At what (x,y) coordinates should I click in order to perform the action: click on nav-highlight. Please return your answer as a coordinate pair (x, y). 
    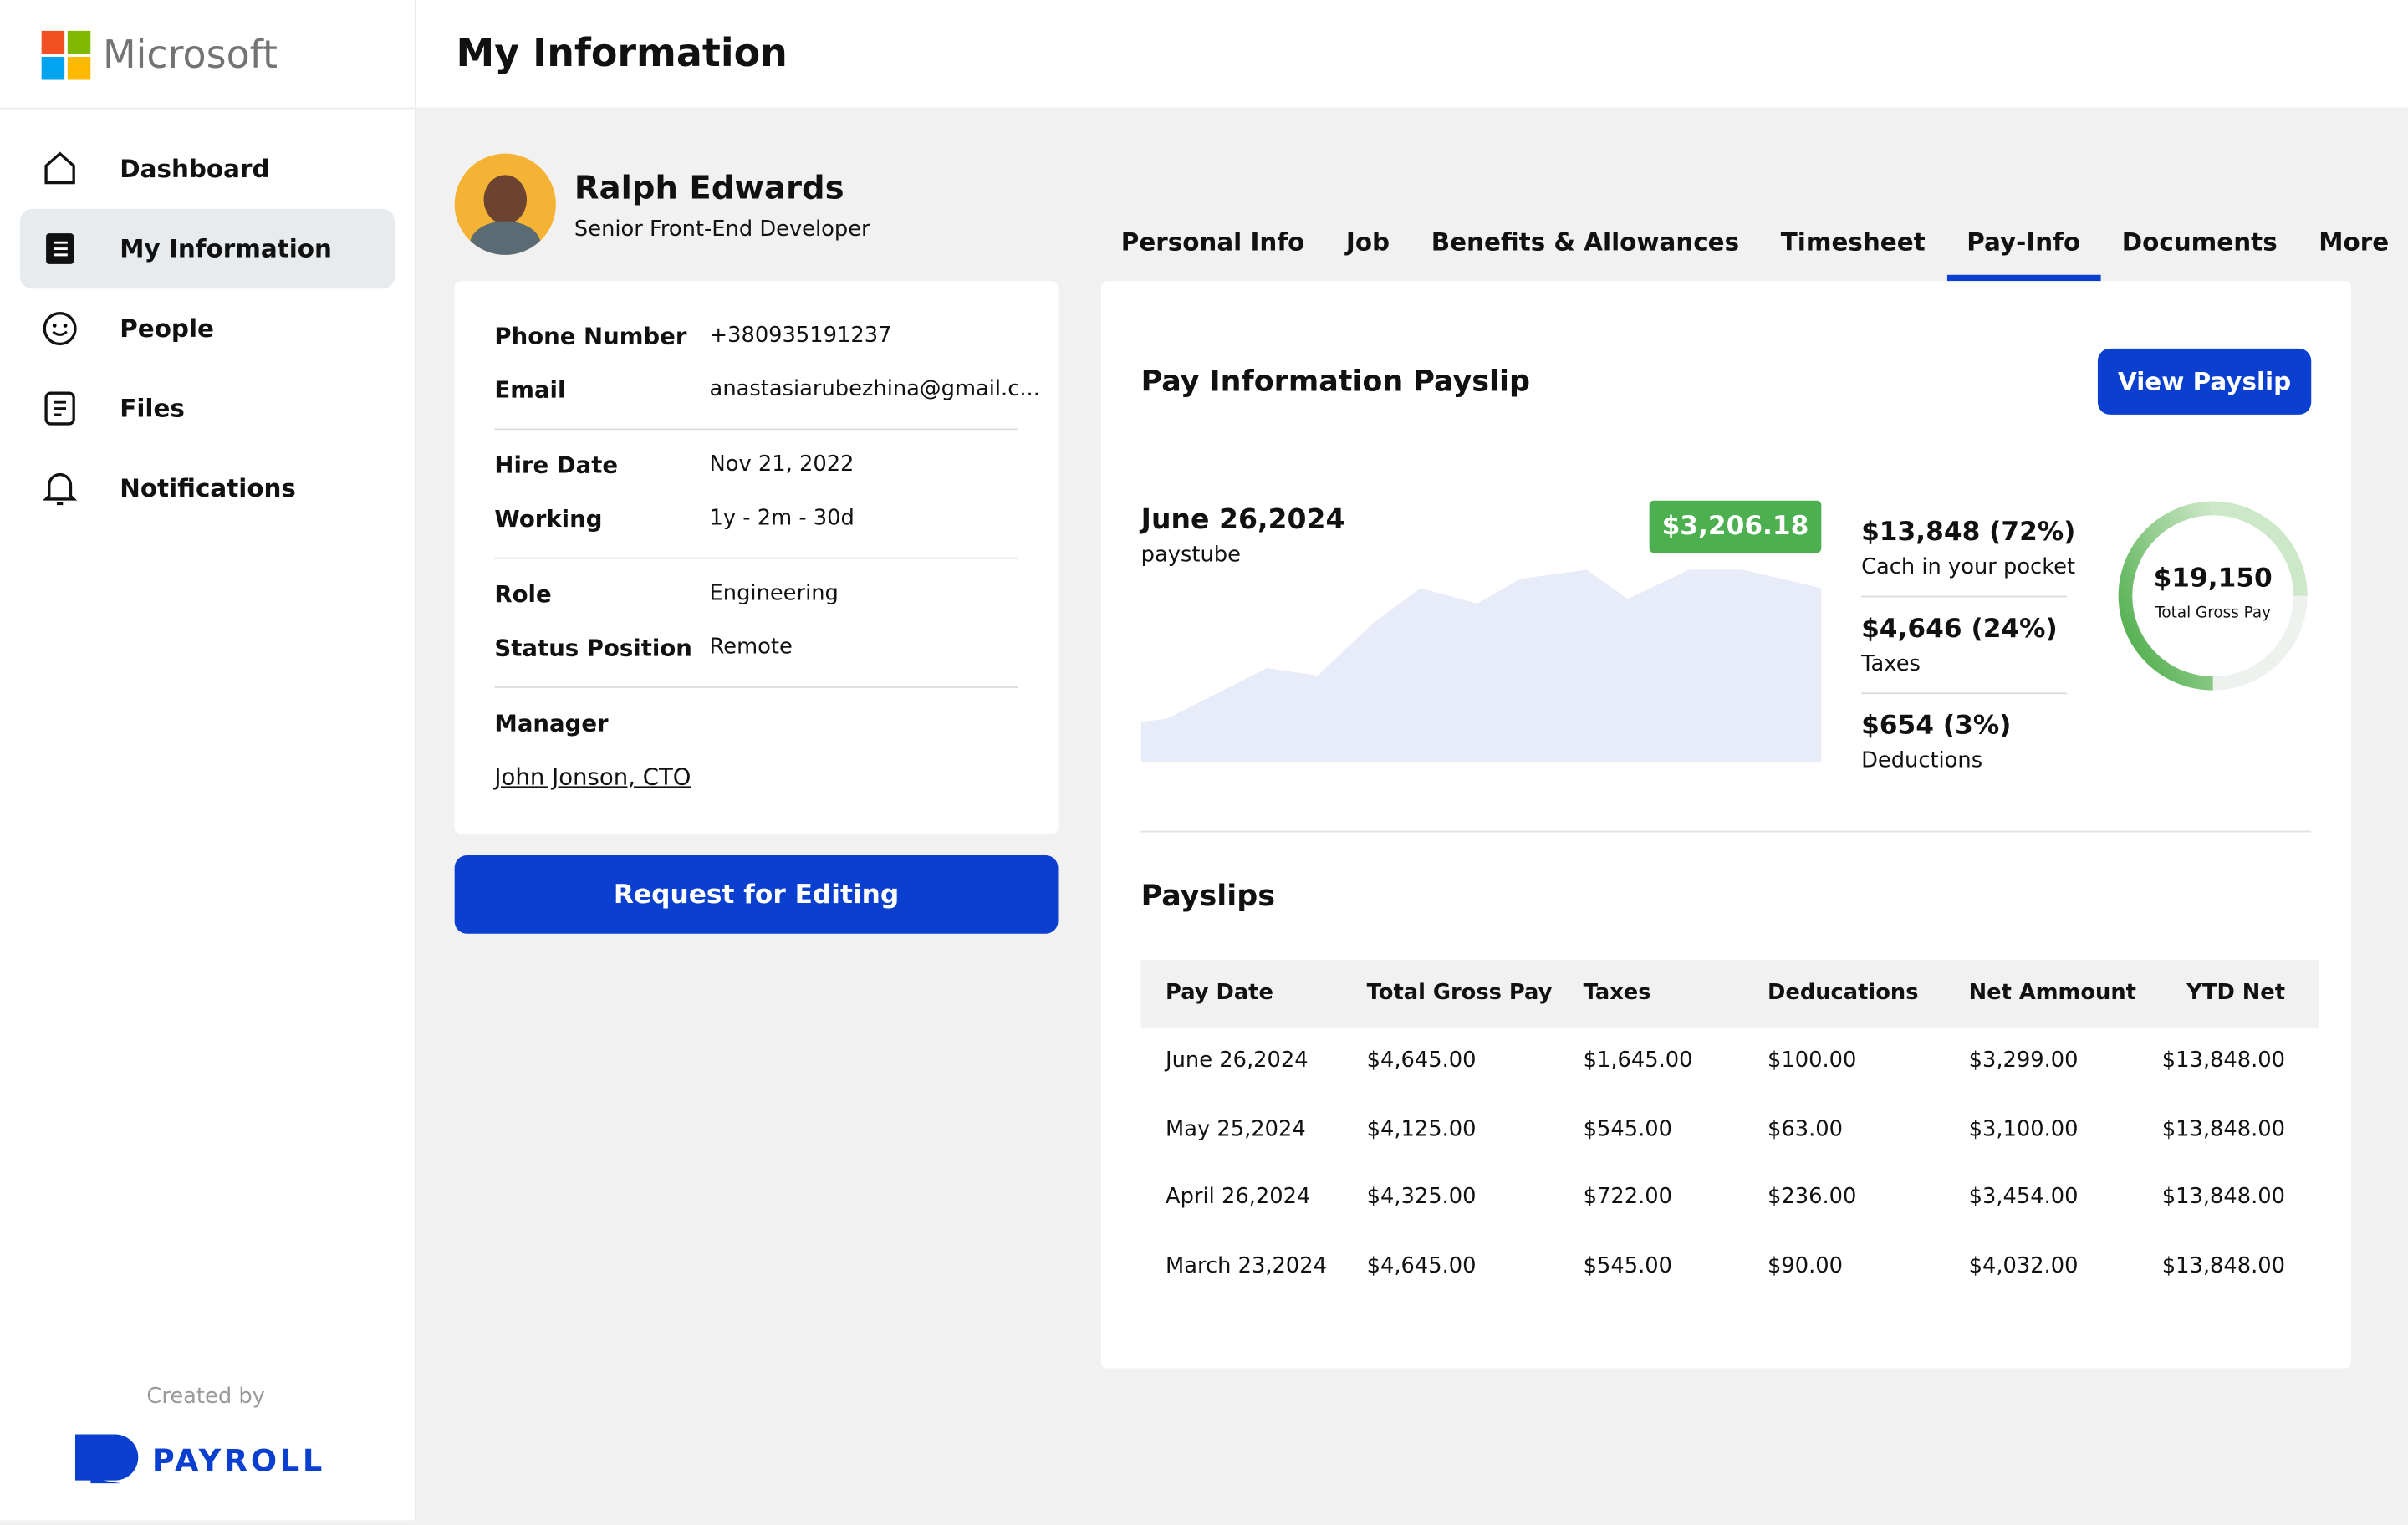
    Looking at the image, I should click on (207, 248).